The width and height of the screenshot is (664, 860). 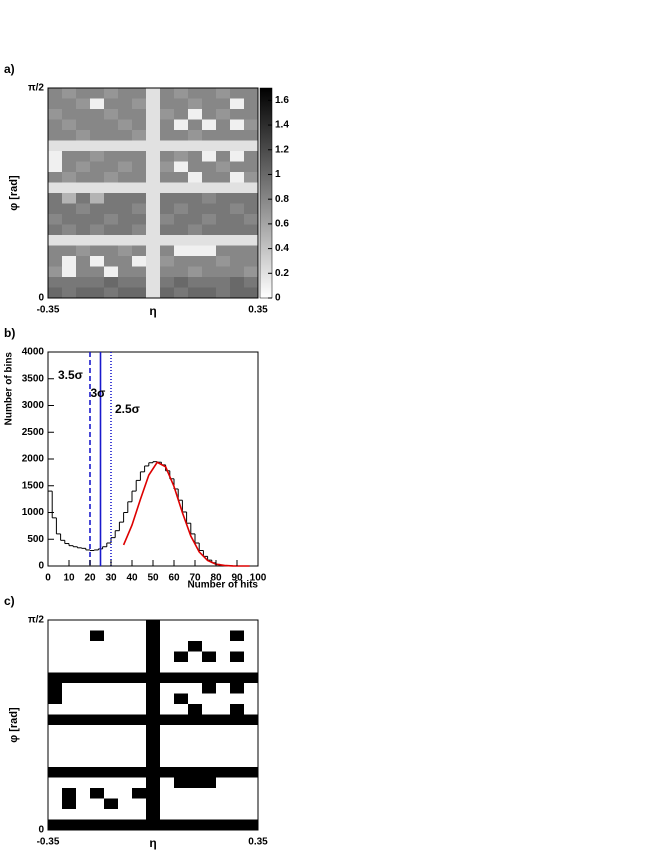 I want to click on colorbar-tick-label: 1.2, so click(x=282, y=149).